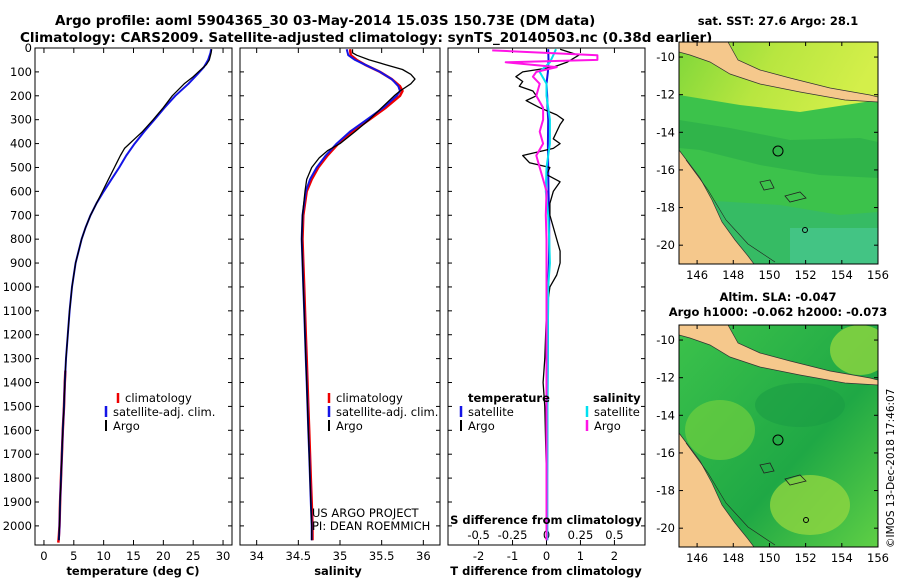  Describe the element at coordinates (854, 350) in the screenshot. I see `sla-high-patch` at that location.